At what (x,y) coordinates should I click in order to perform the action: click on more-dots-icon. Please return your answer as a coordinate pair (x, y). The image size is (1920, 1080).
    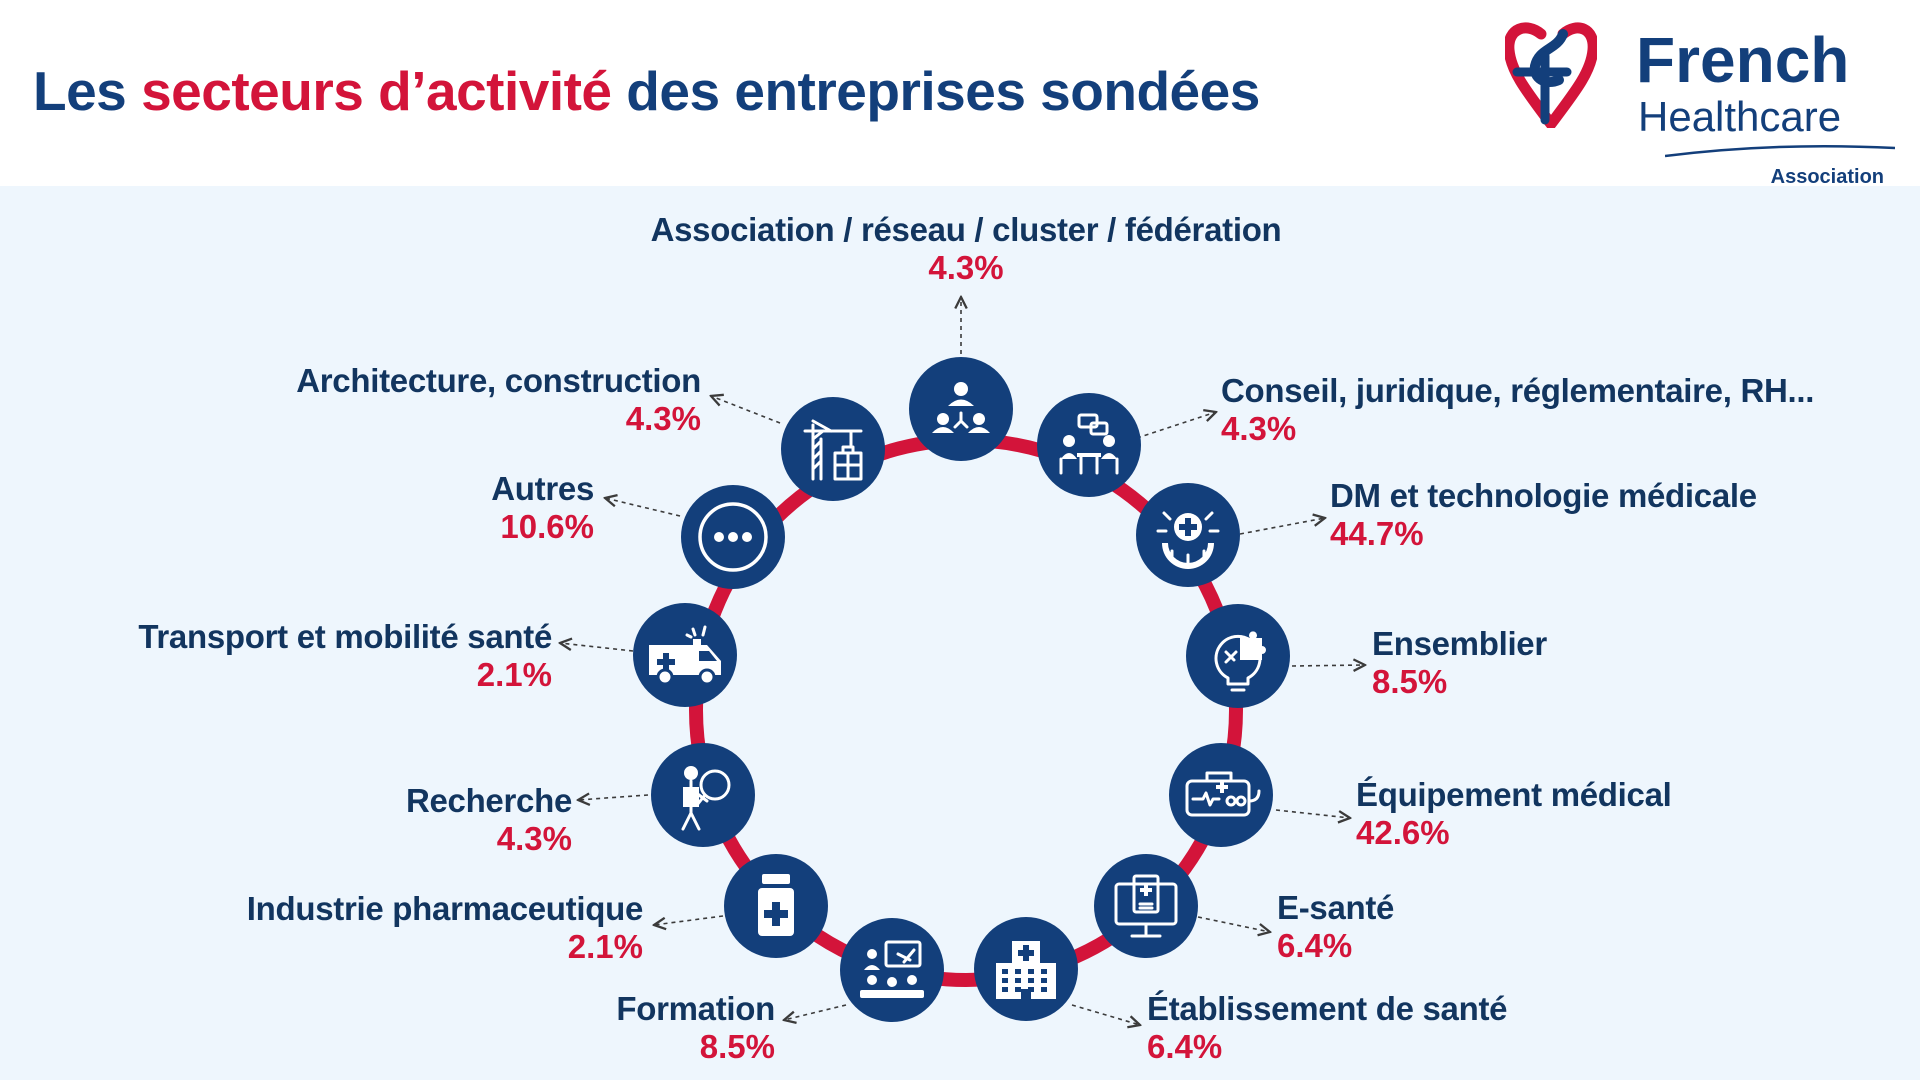
    Looking at the image, I should click on (733, 537).